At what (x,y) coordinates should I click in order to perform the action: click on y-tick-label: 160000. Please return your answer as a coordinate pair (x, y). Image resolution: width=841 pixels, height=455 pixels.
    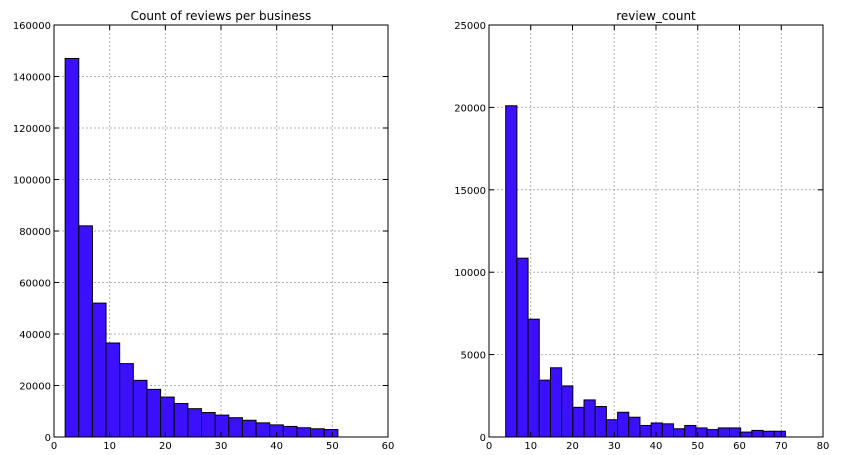
    Looking at the image, I should click on (32, 26).